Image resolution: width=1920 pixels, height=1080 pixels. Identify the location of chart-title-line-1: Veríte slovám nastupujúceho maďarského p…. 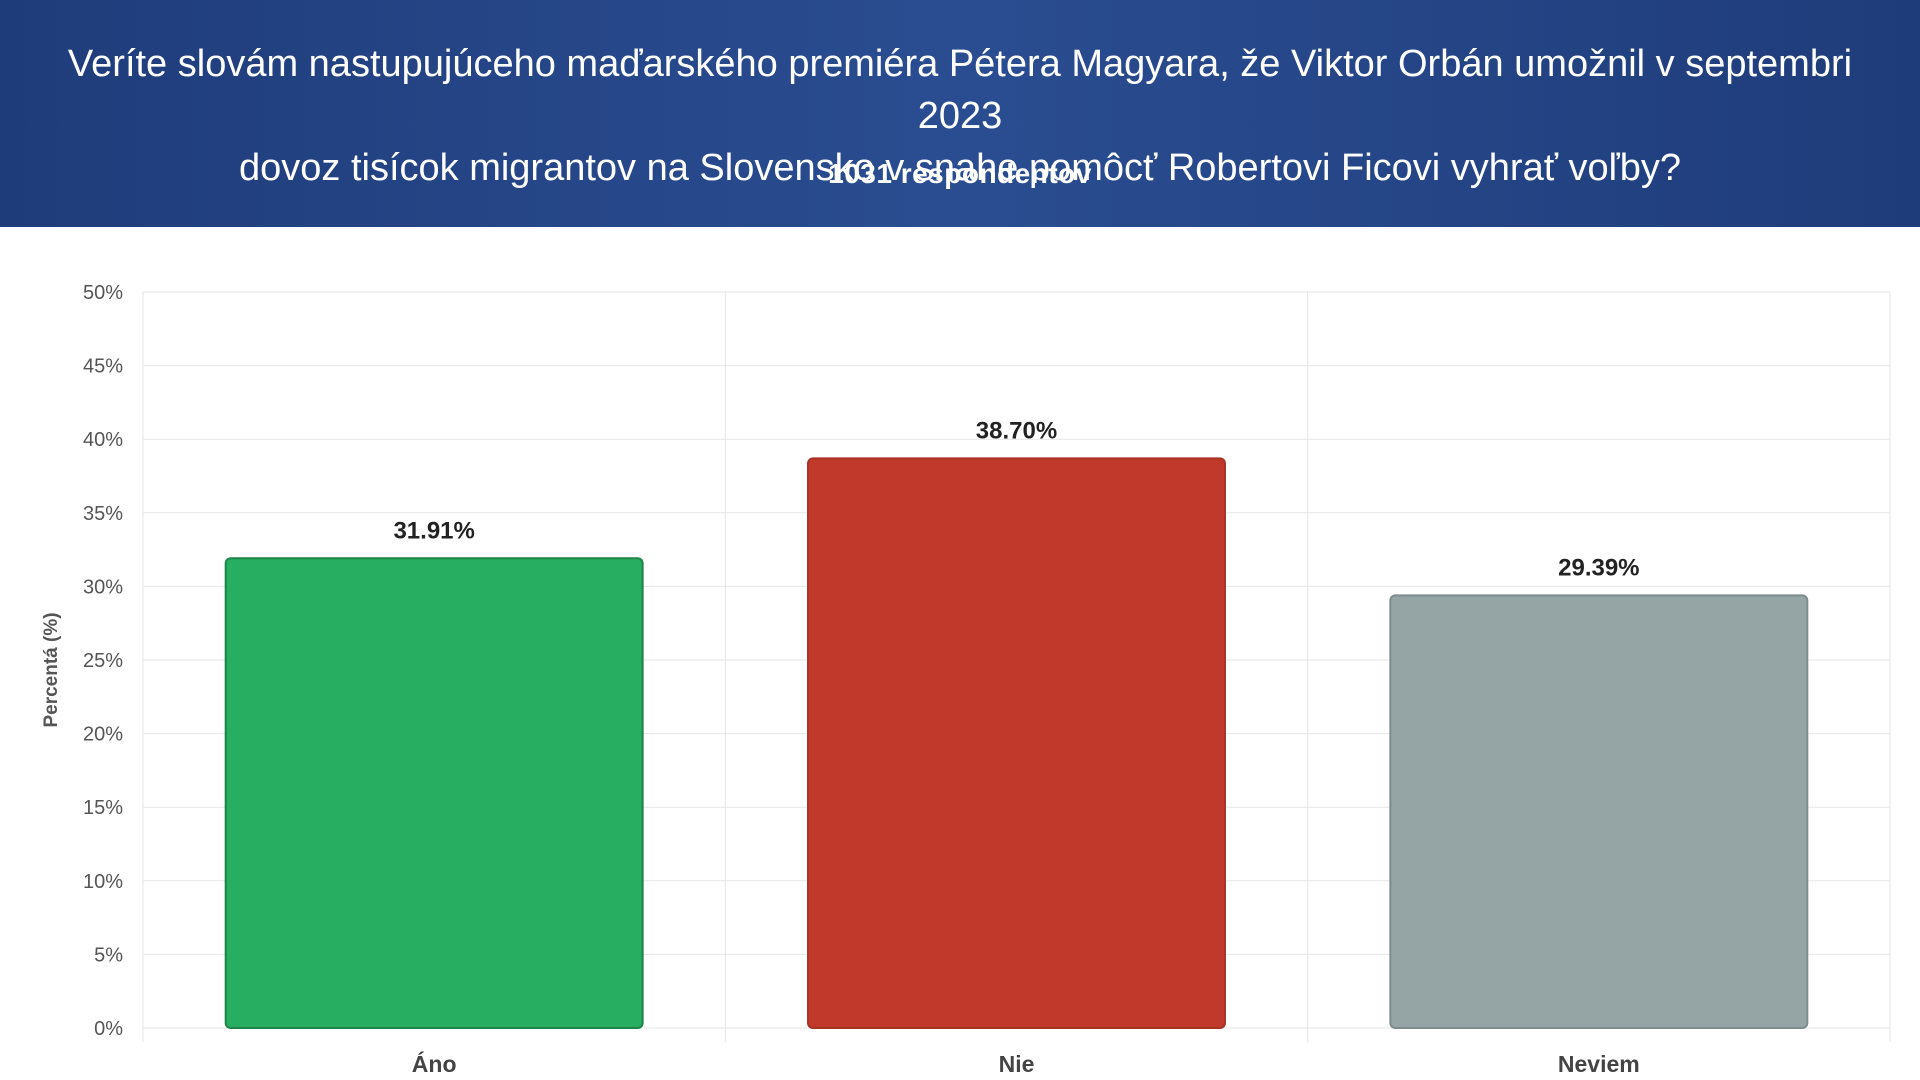
(960, 90).